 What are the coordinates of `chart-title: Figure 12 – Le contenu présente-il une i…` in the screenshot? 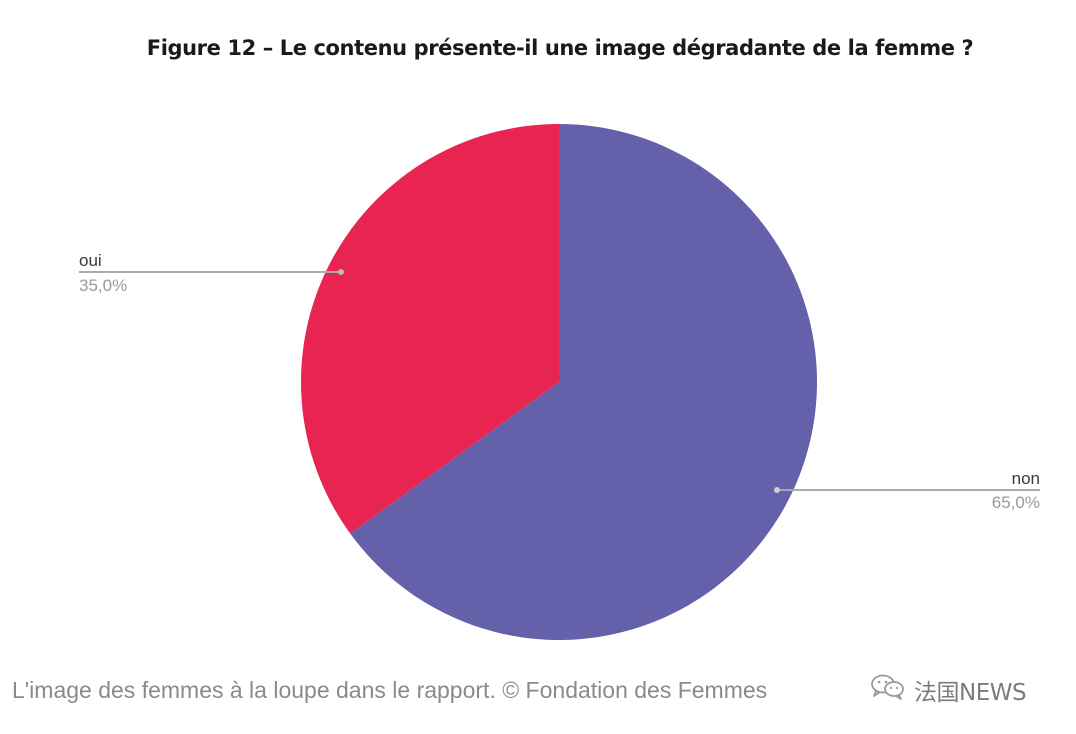 It's located at (560, 48).